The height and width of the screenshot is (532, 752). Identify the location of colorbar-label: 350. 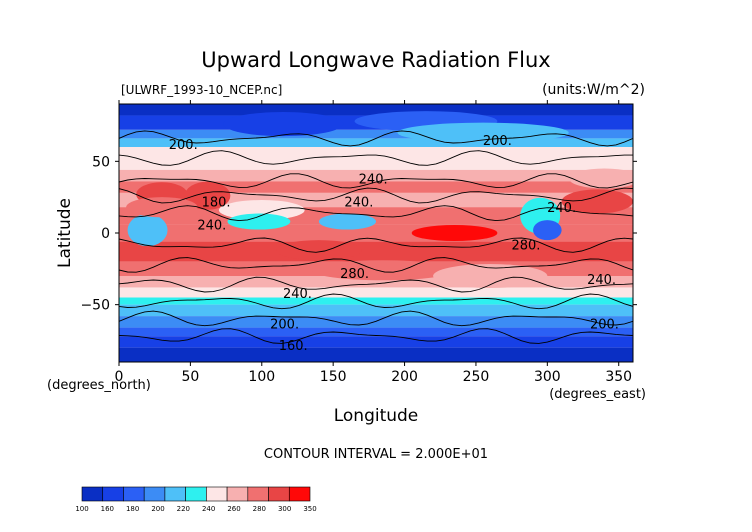
(309, 509).